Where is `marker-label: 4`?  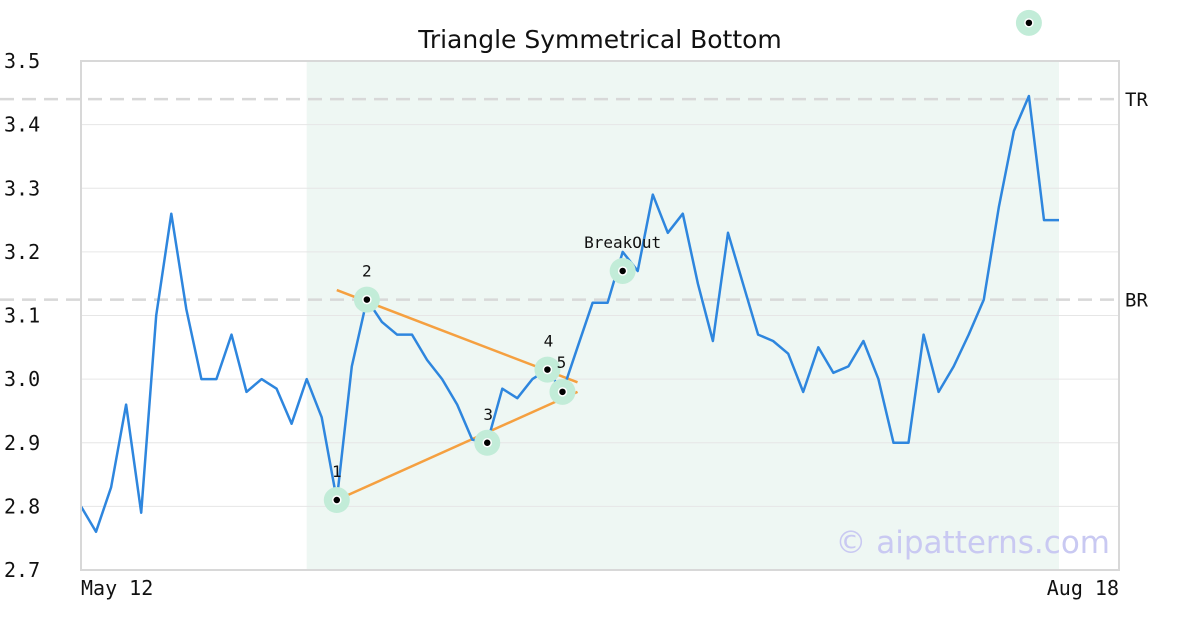
marker-label: 4 is located at coordinates (549, 341).